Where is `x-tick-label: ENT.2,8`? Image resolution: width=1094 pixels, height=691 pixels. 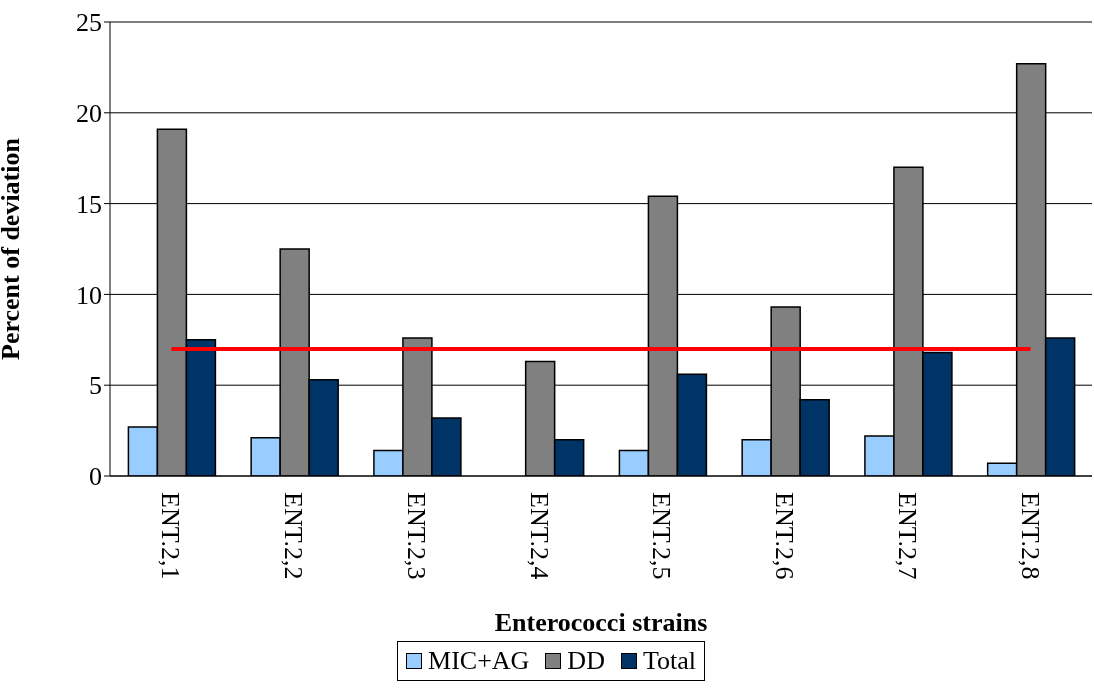
x-tick-label: ENT.2,8 is located at coordinates (1030, 536).